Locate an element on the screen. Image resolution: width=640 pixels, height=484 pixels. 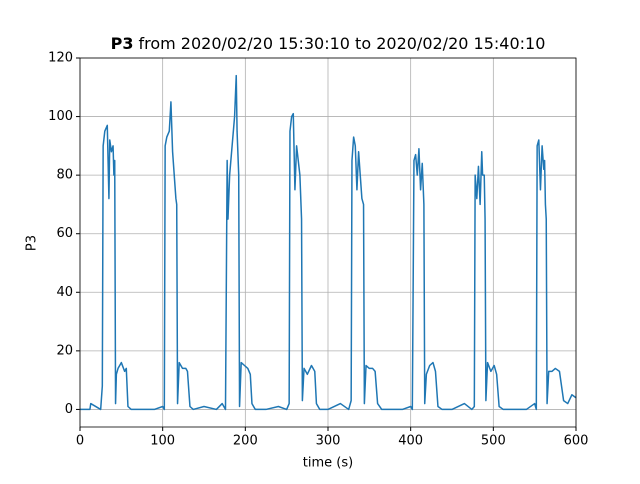
x-tick-label: 100 is located at coordinates (162, 441).